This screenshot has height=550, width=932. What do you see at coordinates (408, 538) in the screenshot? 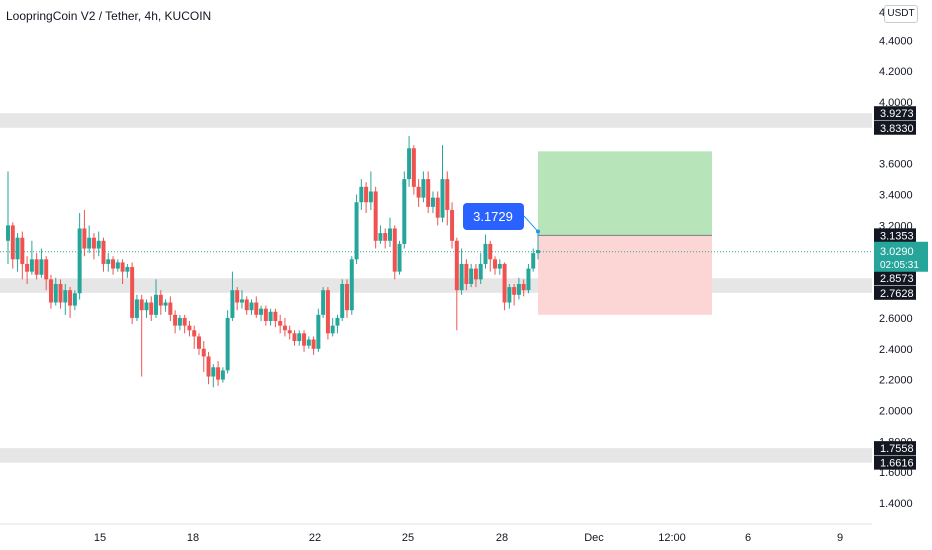
I see `time-axis-tick-label: 25` at bounding box center [408, 538].